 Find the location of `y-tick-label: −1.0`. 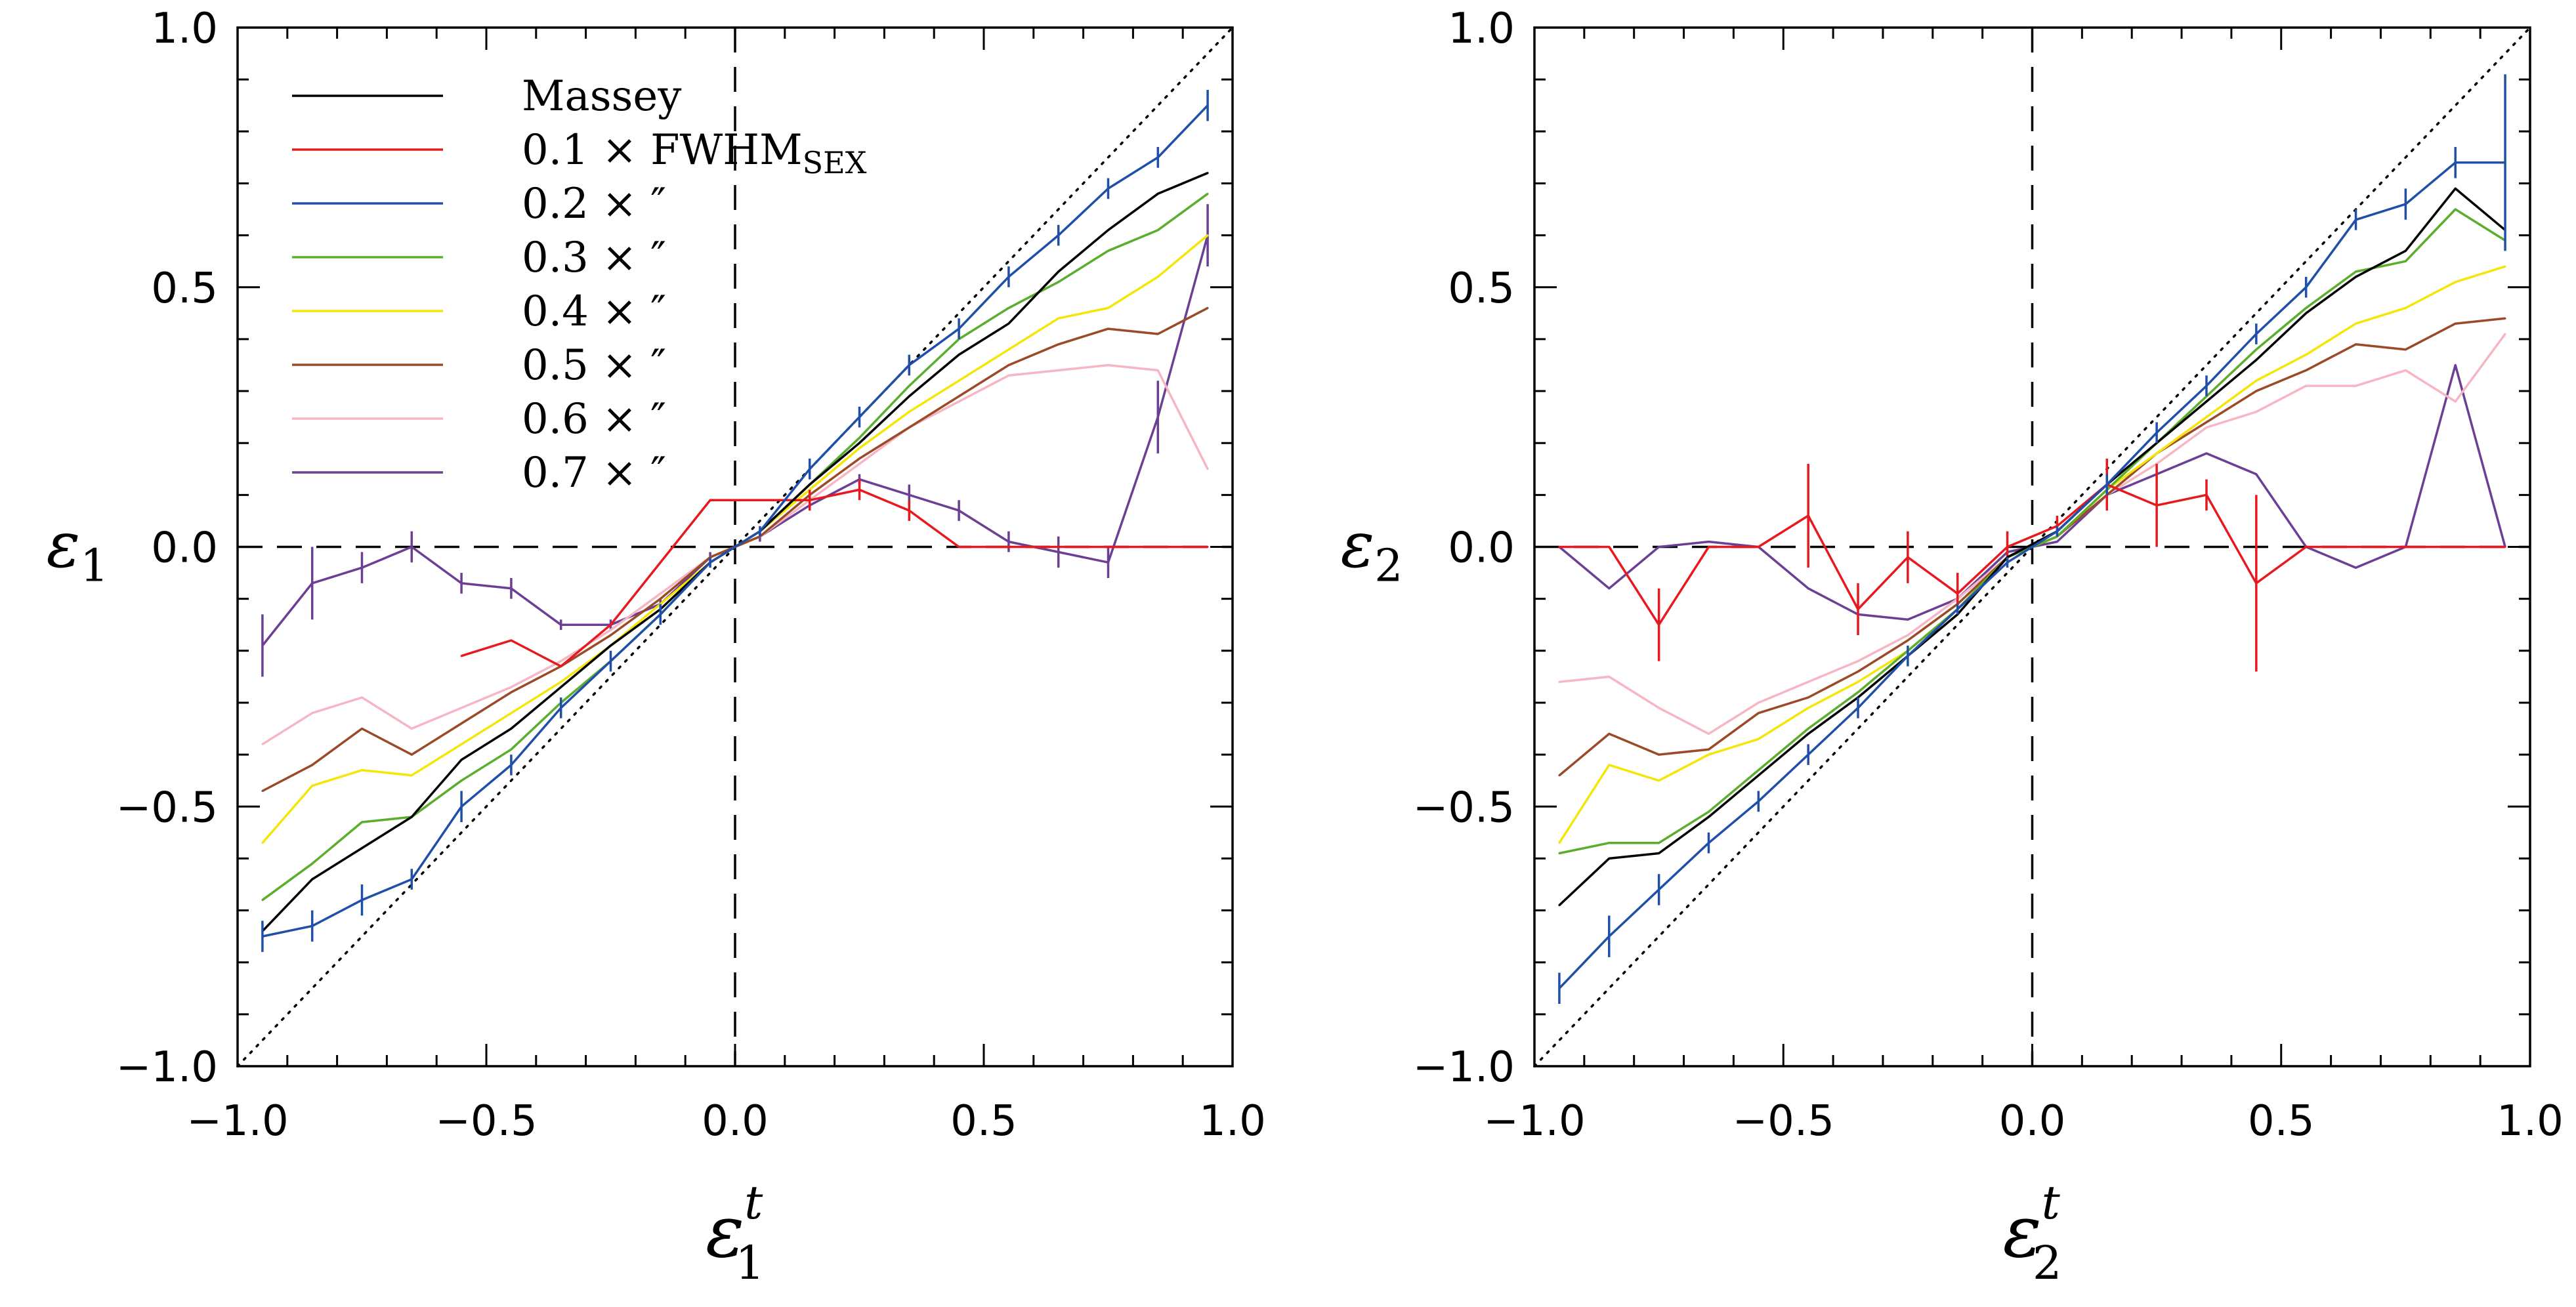

y-tick-label: −1.0 is located at coordinates (167, 1068).